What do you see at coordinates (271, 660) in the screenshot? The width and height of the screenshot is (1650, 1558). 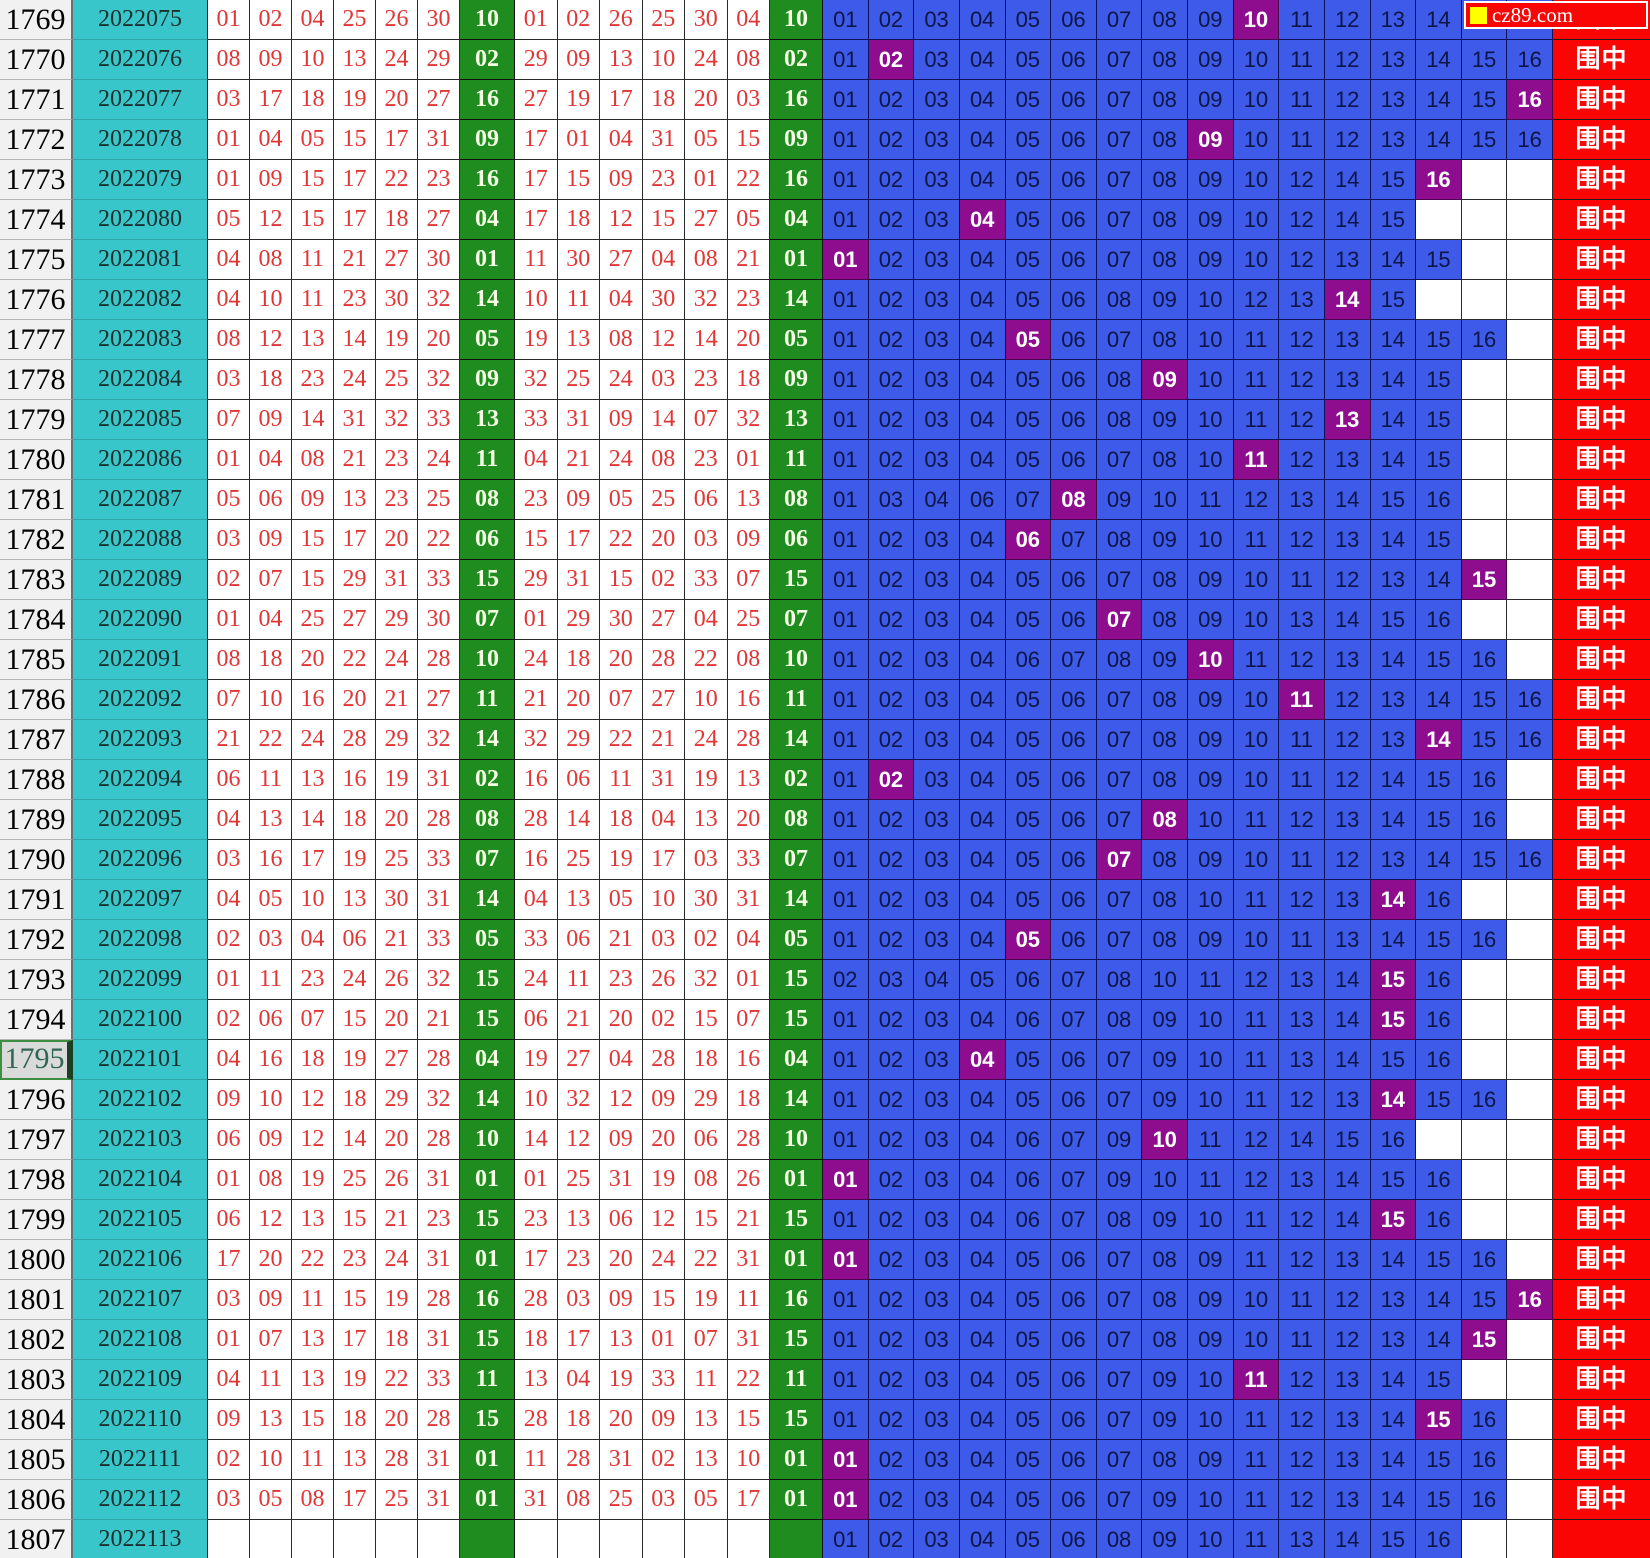 I see `red-ball-sorted: 18` at bounding box center [271, 660].